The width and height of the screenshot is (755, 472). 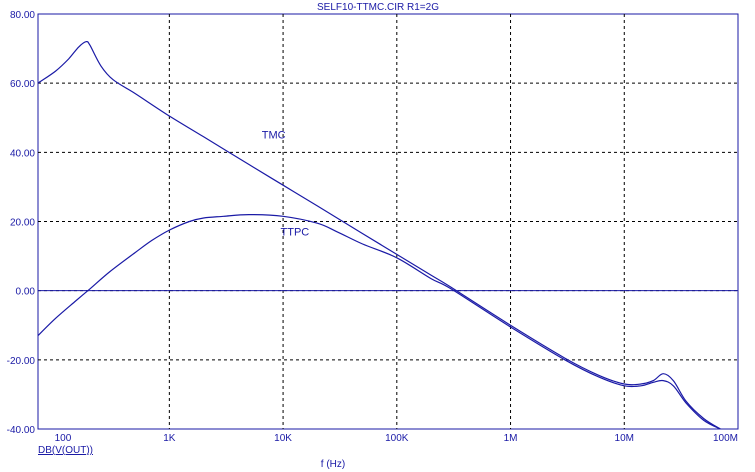 I want to click on y-axis-label: DB(V(OUT)), so click(x=65, y=450).